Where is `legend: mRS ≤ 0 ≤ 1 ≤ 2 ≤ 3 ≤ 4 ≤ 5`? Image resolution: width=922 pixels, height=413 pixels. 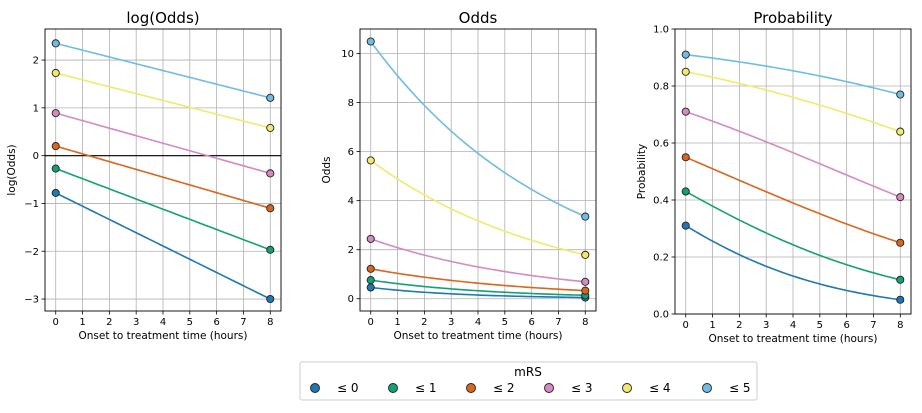
legend: mRS ≤ 0 ≤ 1 ≤ 2 ≤ 3 ≤ 4 ≤ 5 is located at coordinates (528, 381).